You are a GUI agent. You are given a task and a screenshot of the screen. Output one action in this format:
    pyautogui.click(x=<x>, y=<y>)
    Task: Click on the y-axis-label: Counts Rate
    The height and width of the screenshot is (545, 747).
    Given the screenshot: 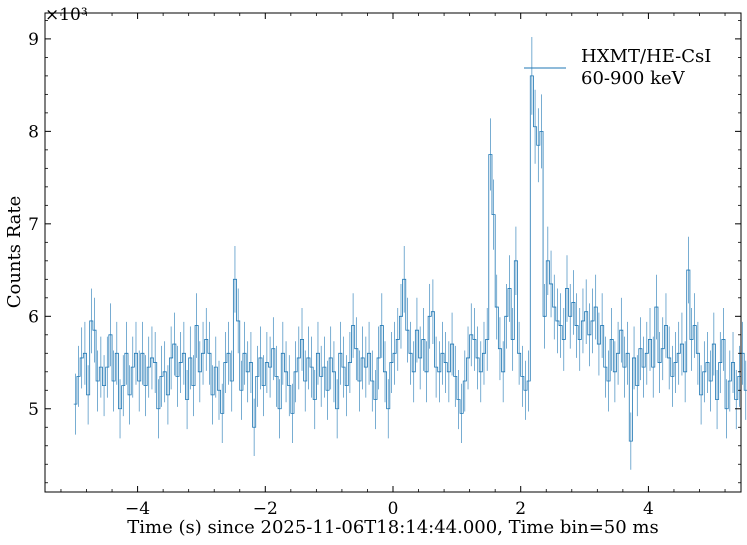 What is the action you would take?
    pyautogui.click(x=14, y=252)
    